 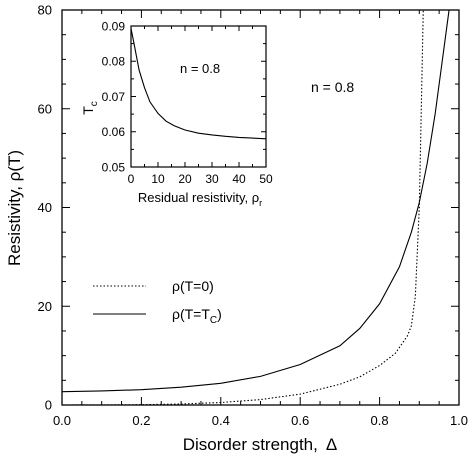 I want to click on inset-y-tick-label: 0.07, so click(x=114, y=97).